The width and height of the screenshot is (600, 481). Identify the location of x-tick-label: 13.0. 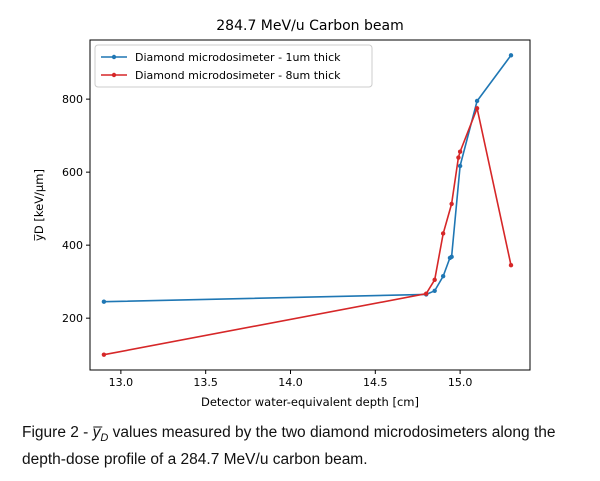
(121, 382).